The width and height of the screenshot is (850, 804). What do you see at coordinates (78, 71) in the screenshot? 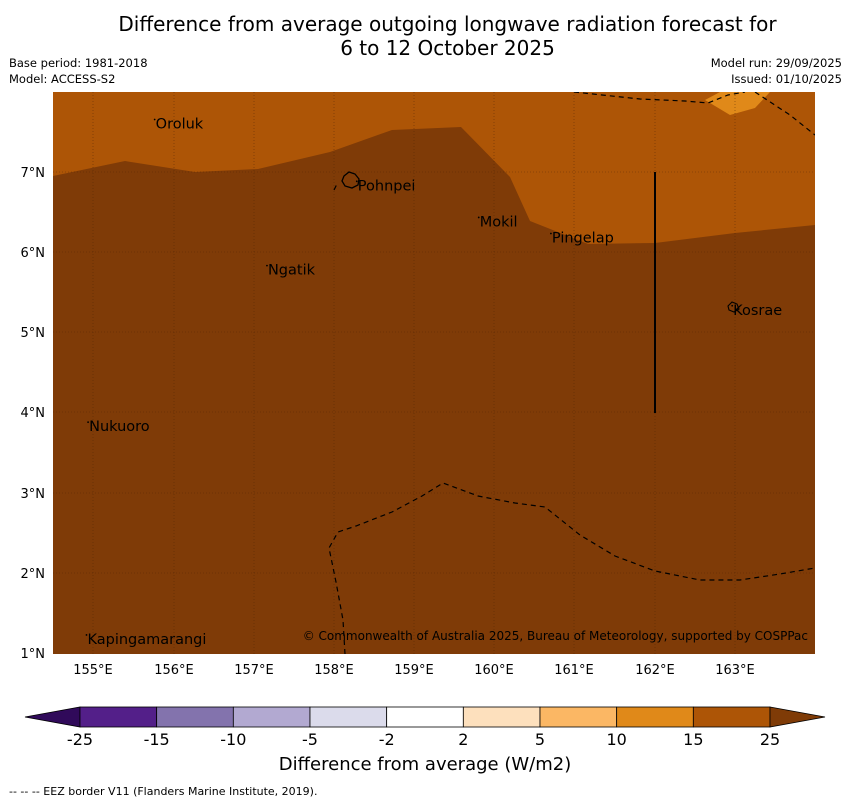
I see `meta-left: Base period: 1981-2018 Model: ACCESS-S2` at bounding box center [78, 71].